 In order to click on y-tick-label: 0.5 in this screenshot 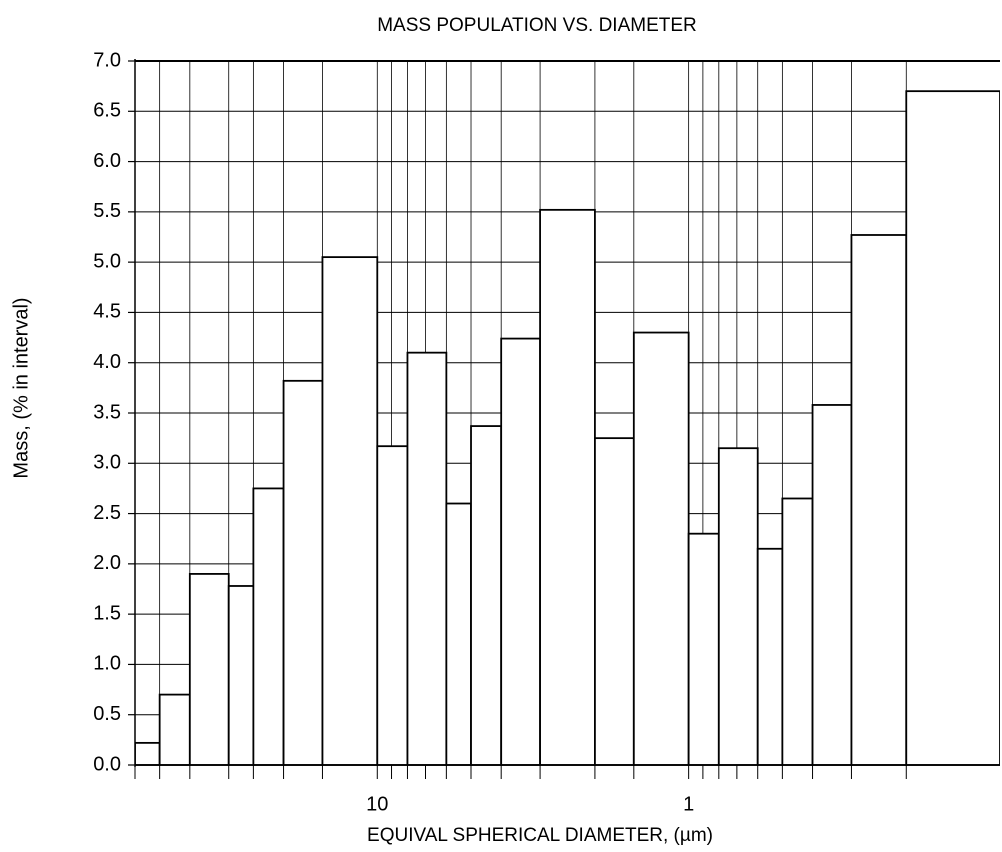, I will do `click(107, 714)`.